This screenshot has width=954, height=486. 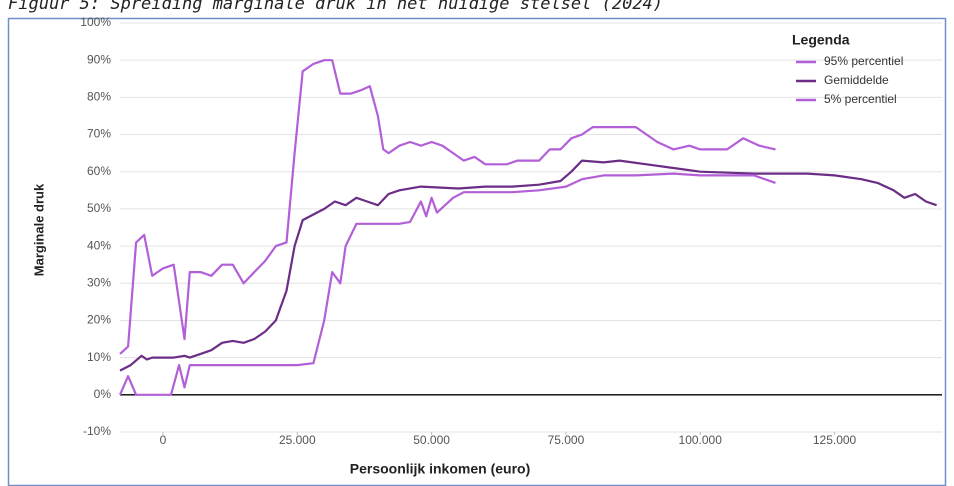 I want to click on y-tick-label: 30%, so click(x=99, y=282).